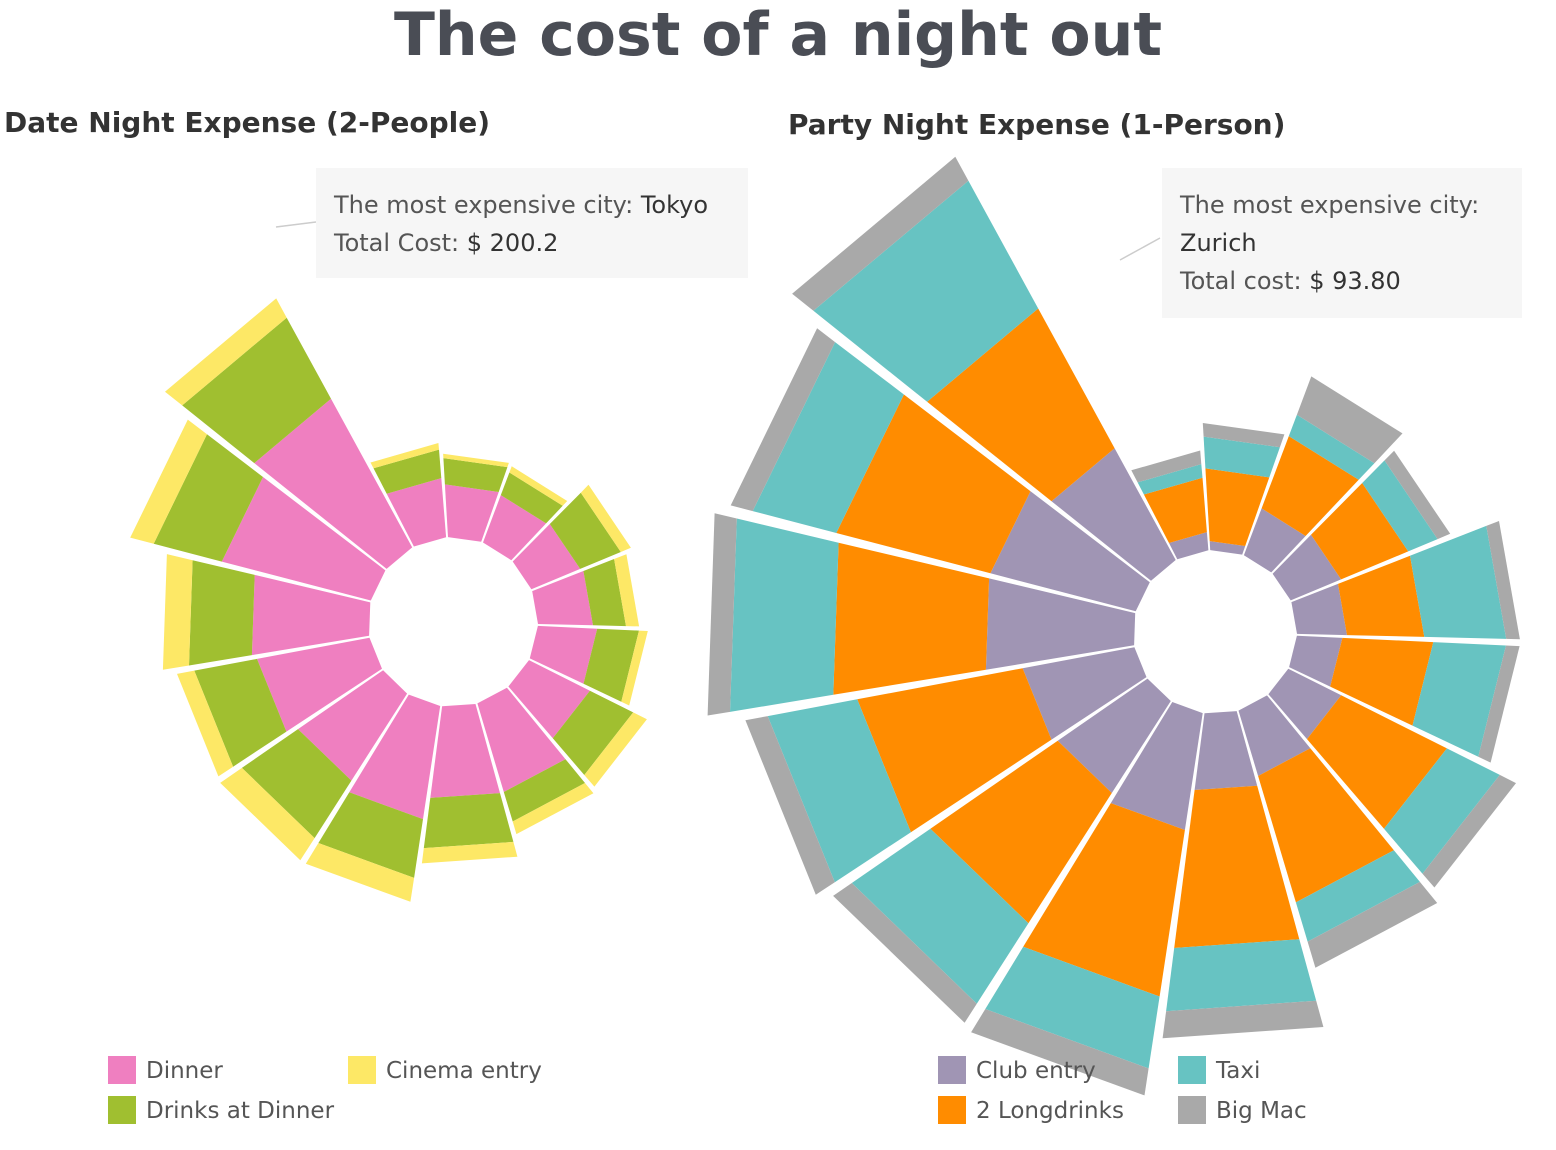  I want to click on callout-city: Zurich, so click(1218, 243).